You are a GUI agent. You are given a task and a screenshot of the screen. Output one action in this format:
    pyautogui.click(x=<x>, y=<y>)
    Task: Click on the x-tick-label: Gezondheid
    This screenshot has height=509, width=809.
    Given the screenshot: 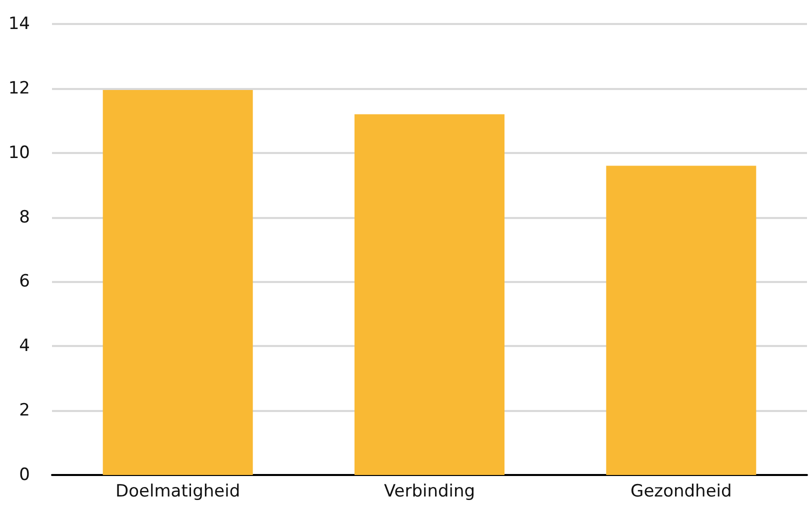 What is the action you would take?
    pyautogui.click(x=681, y=492)
    